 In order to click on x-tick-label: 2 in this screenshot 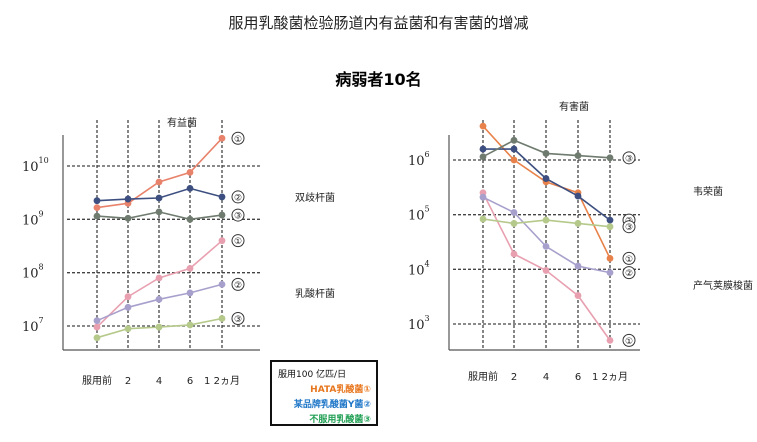, I will do `click(128, 381)`.